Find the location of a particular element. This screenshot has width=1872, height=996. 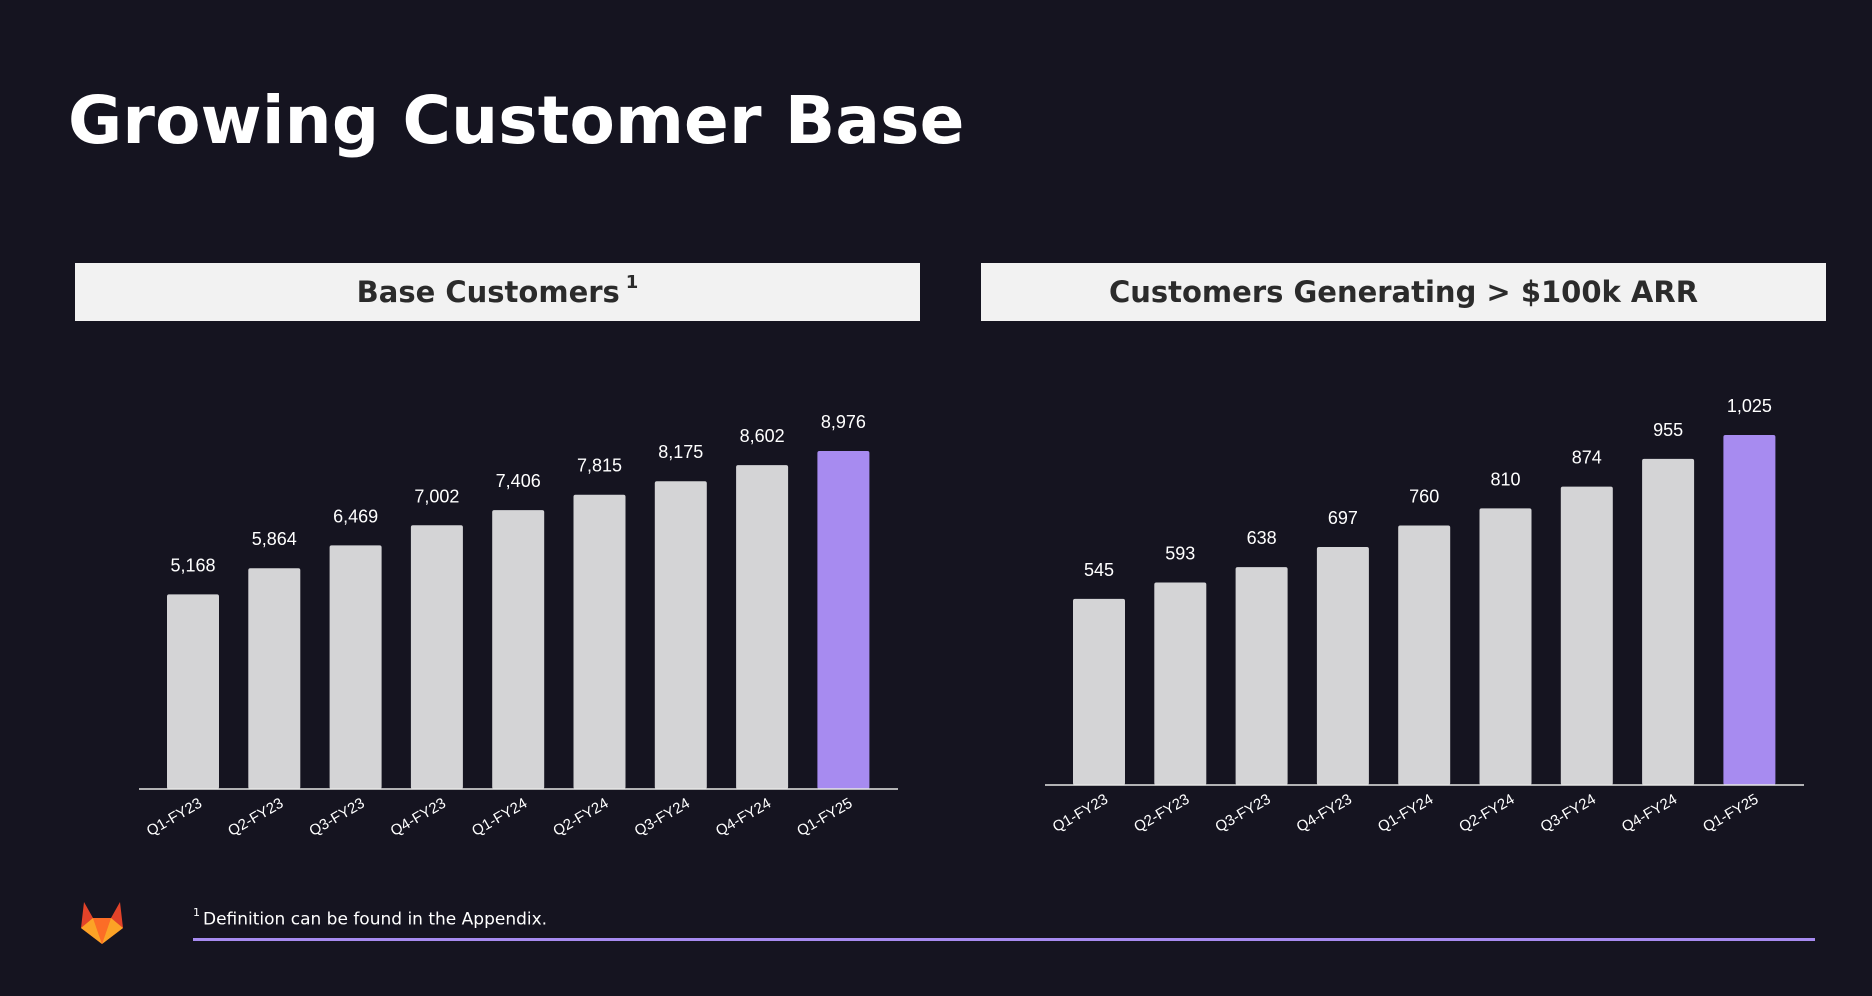

footnote-text: Definition can be found in the Appendix. is located at coordinates (375, 919).